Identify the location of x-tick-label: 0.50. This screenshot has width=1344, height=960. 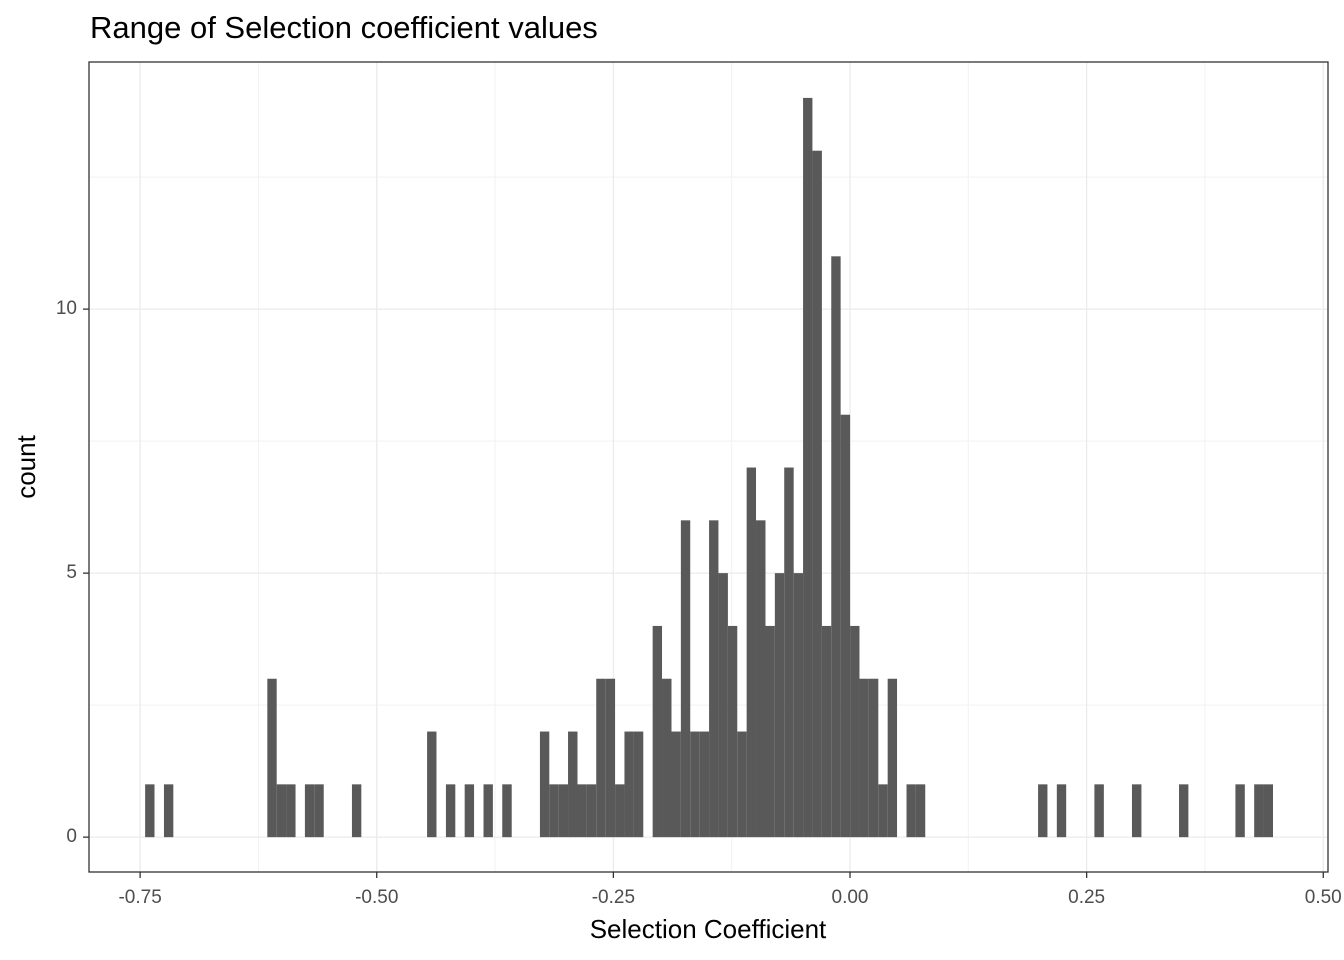
(1323, 897).